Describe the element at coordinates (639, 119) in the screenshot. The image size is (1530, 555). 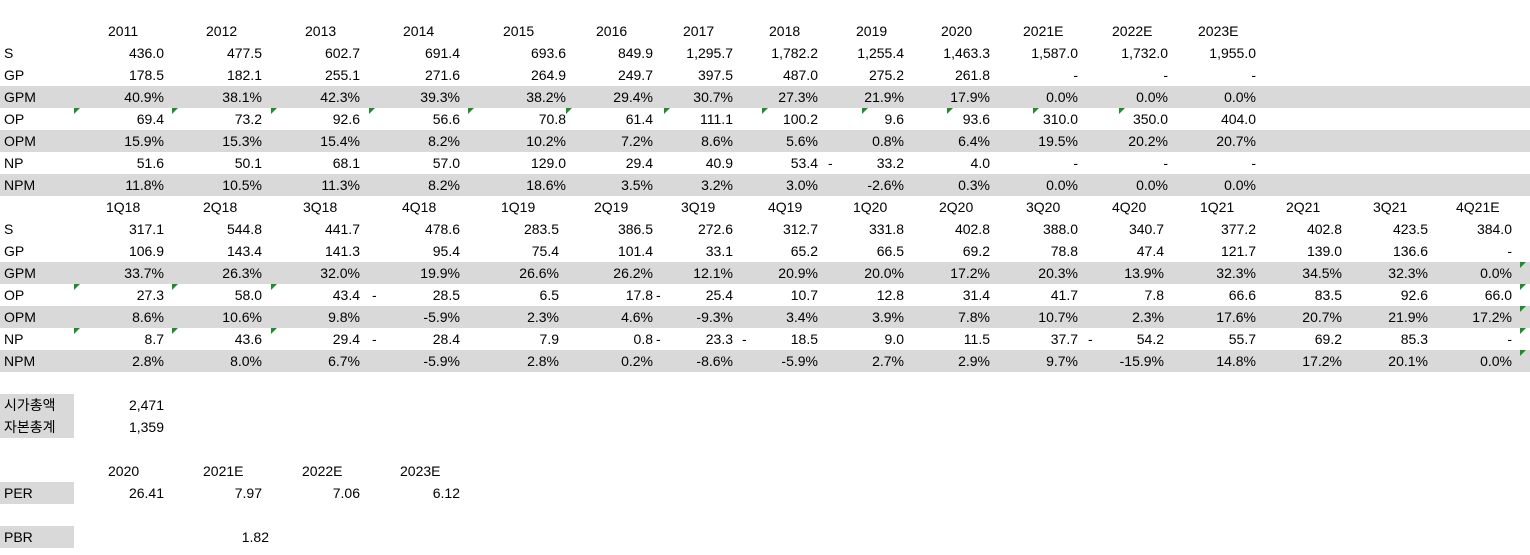
I see `table-cell: 61.4` at that location.